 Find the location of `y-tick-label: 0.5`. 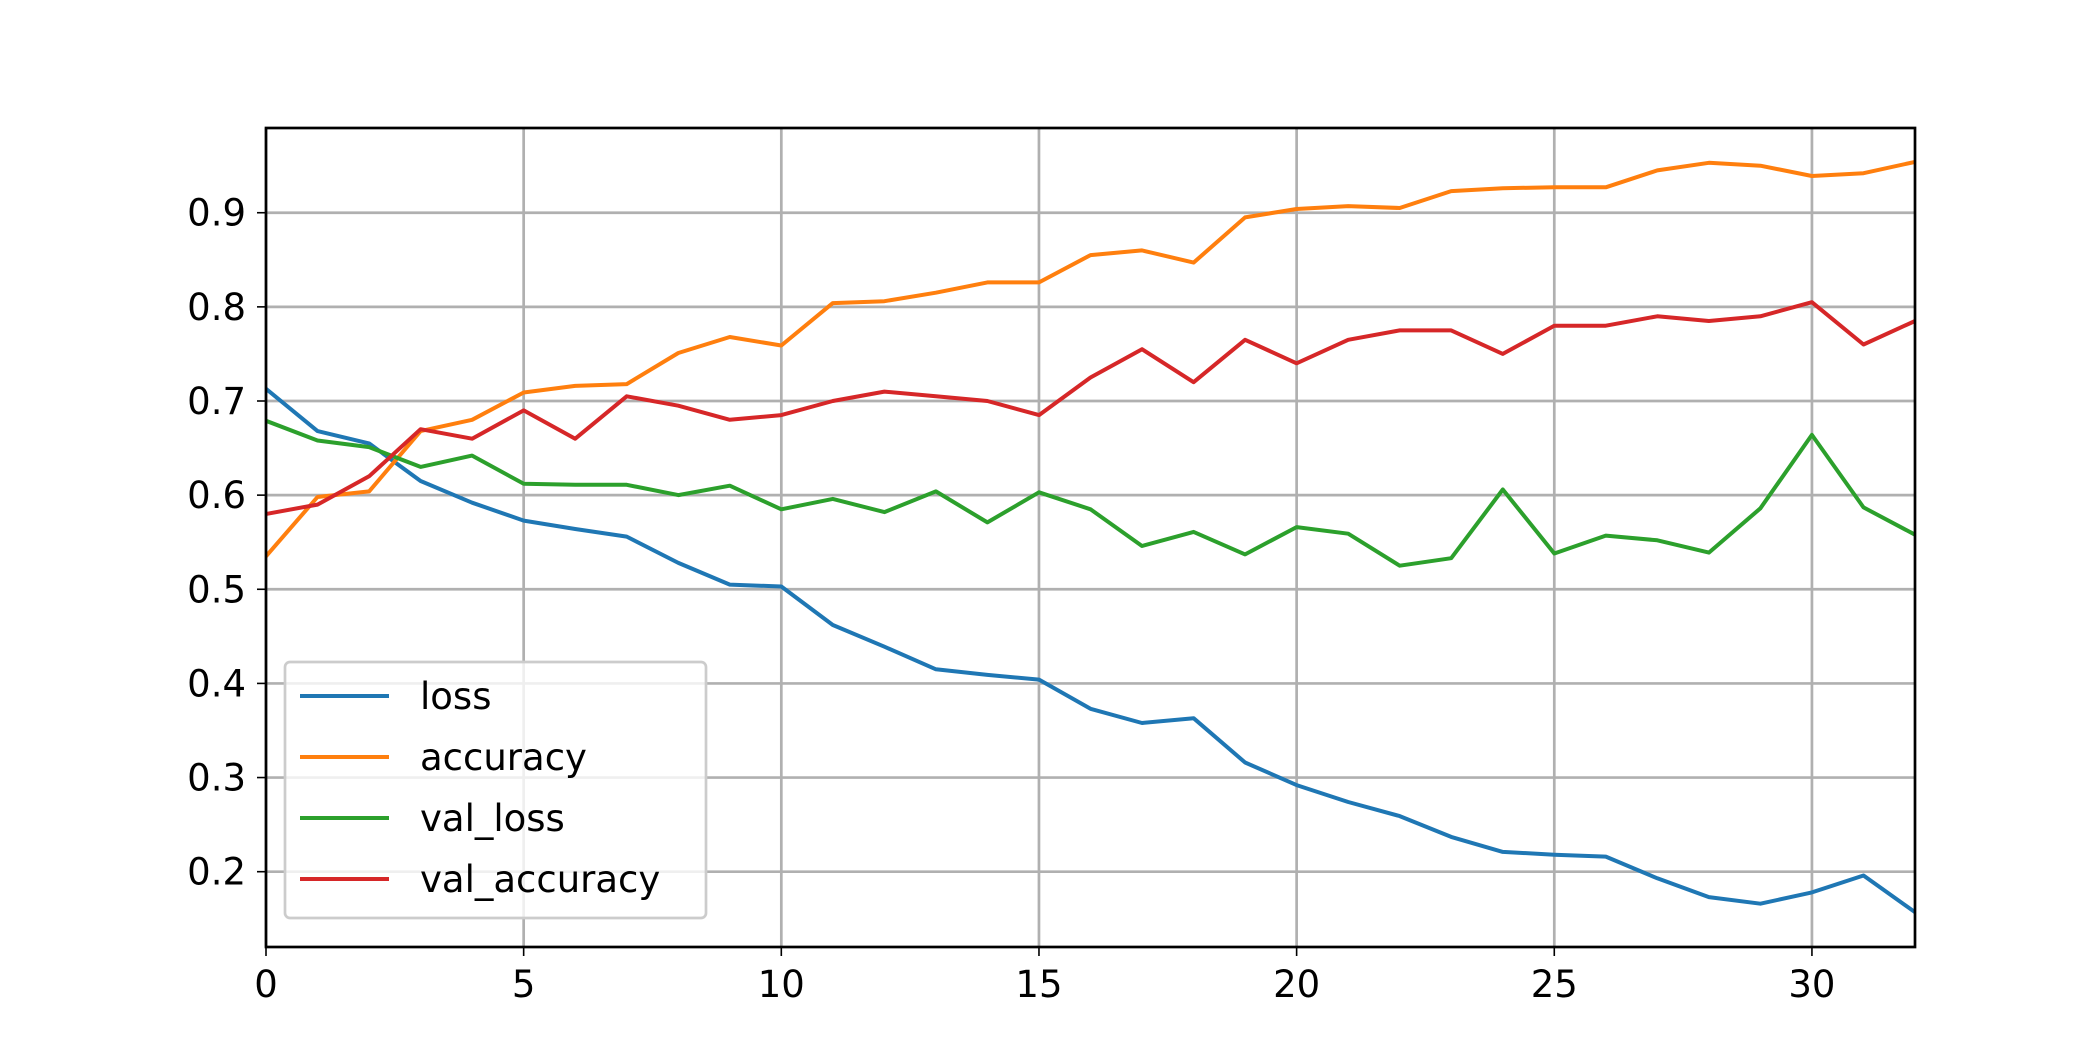

y-tick-label: 0.5 is located at coordinates (216, 589).